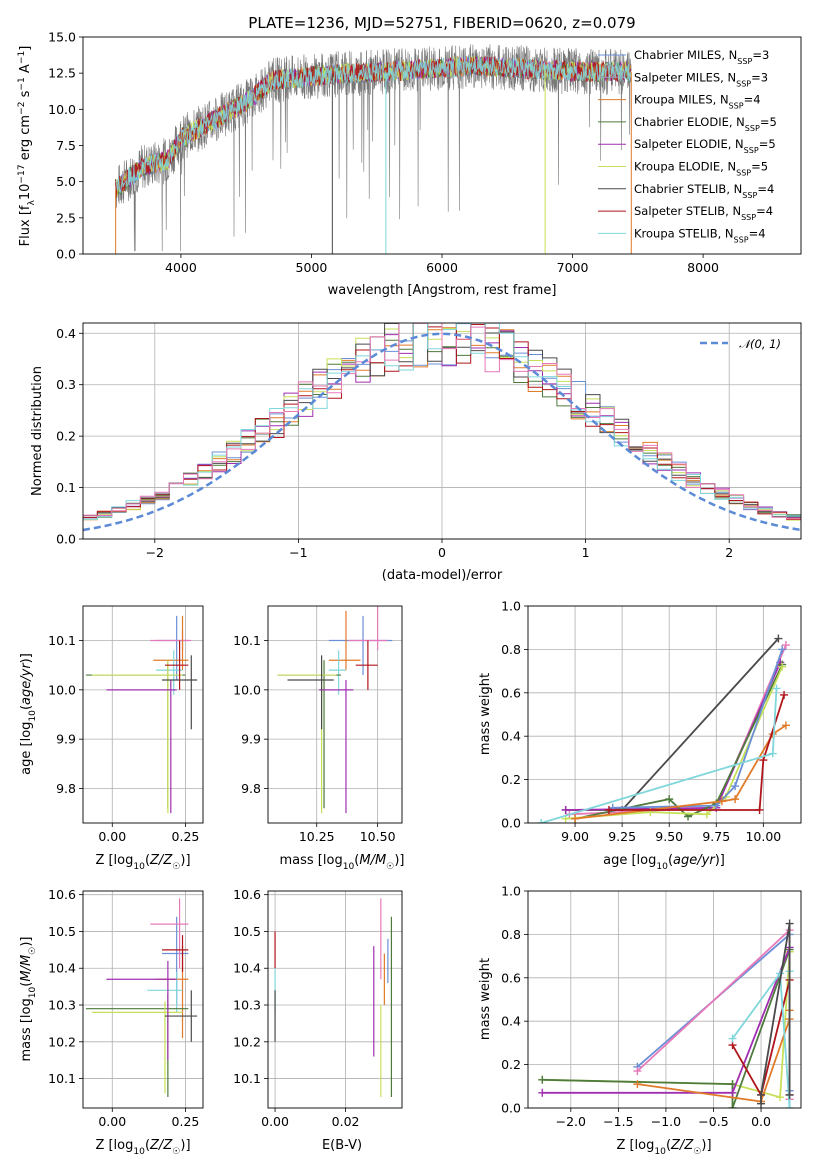 The image size is (819, 1170). Describe the element at coordinates (511, 891) in the screenshot. I see `y-tick-label: 1.0` at that location.